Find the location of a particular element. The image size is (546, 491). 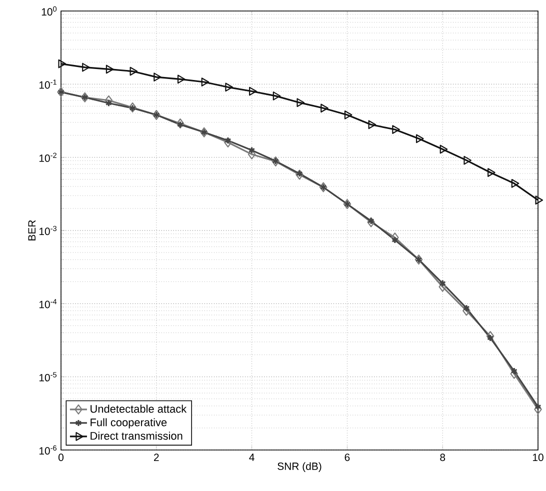

y-tick-label: 10$^{-2}$ is located at coordinates (47, 157).